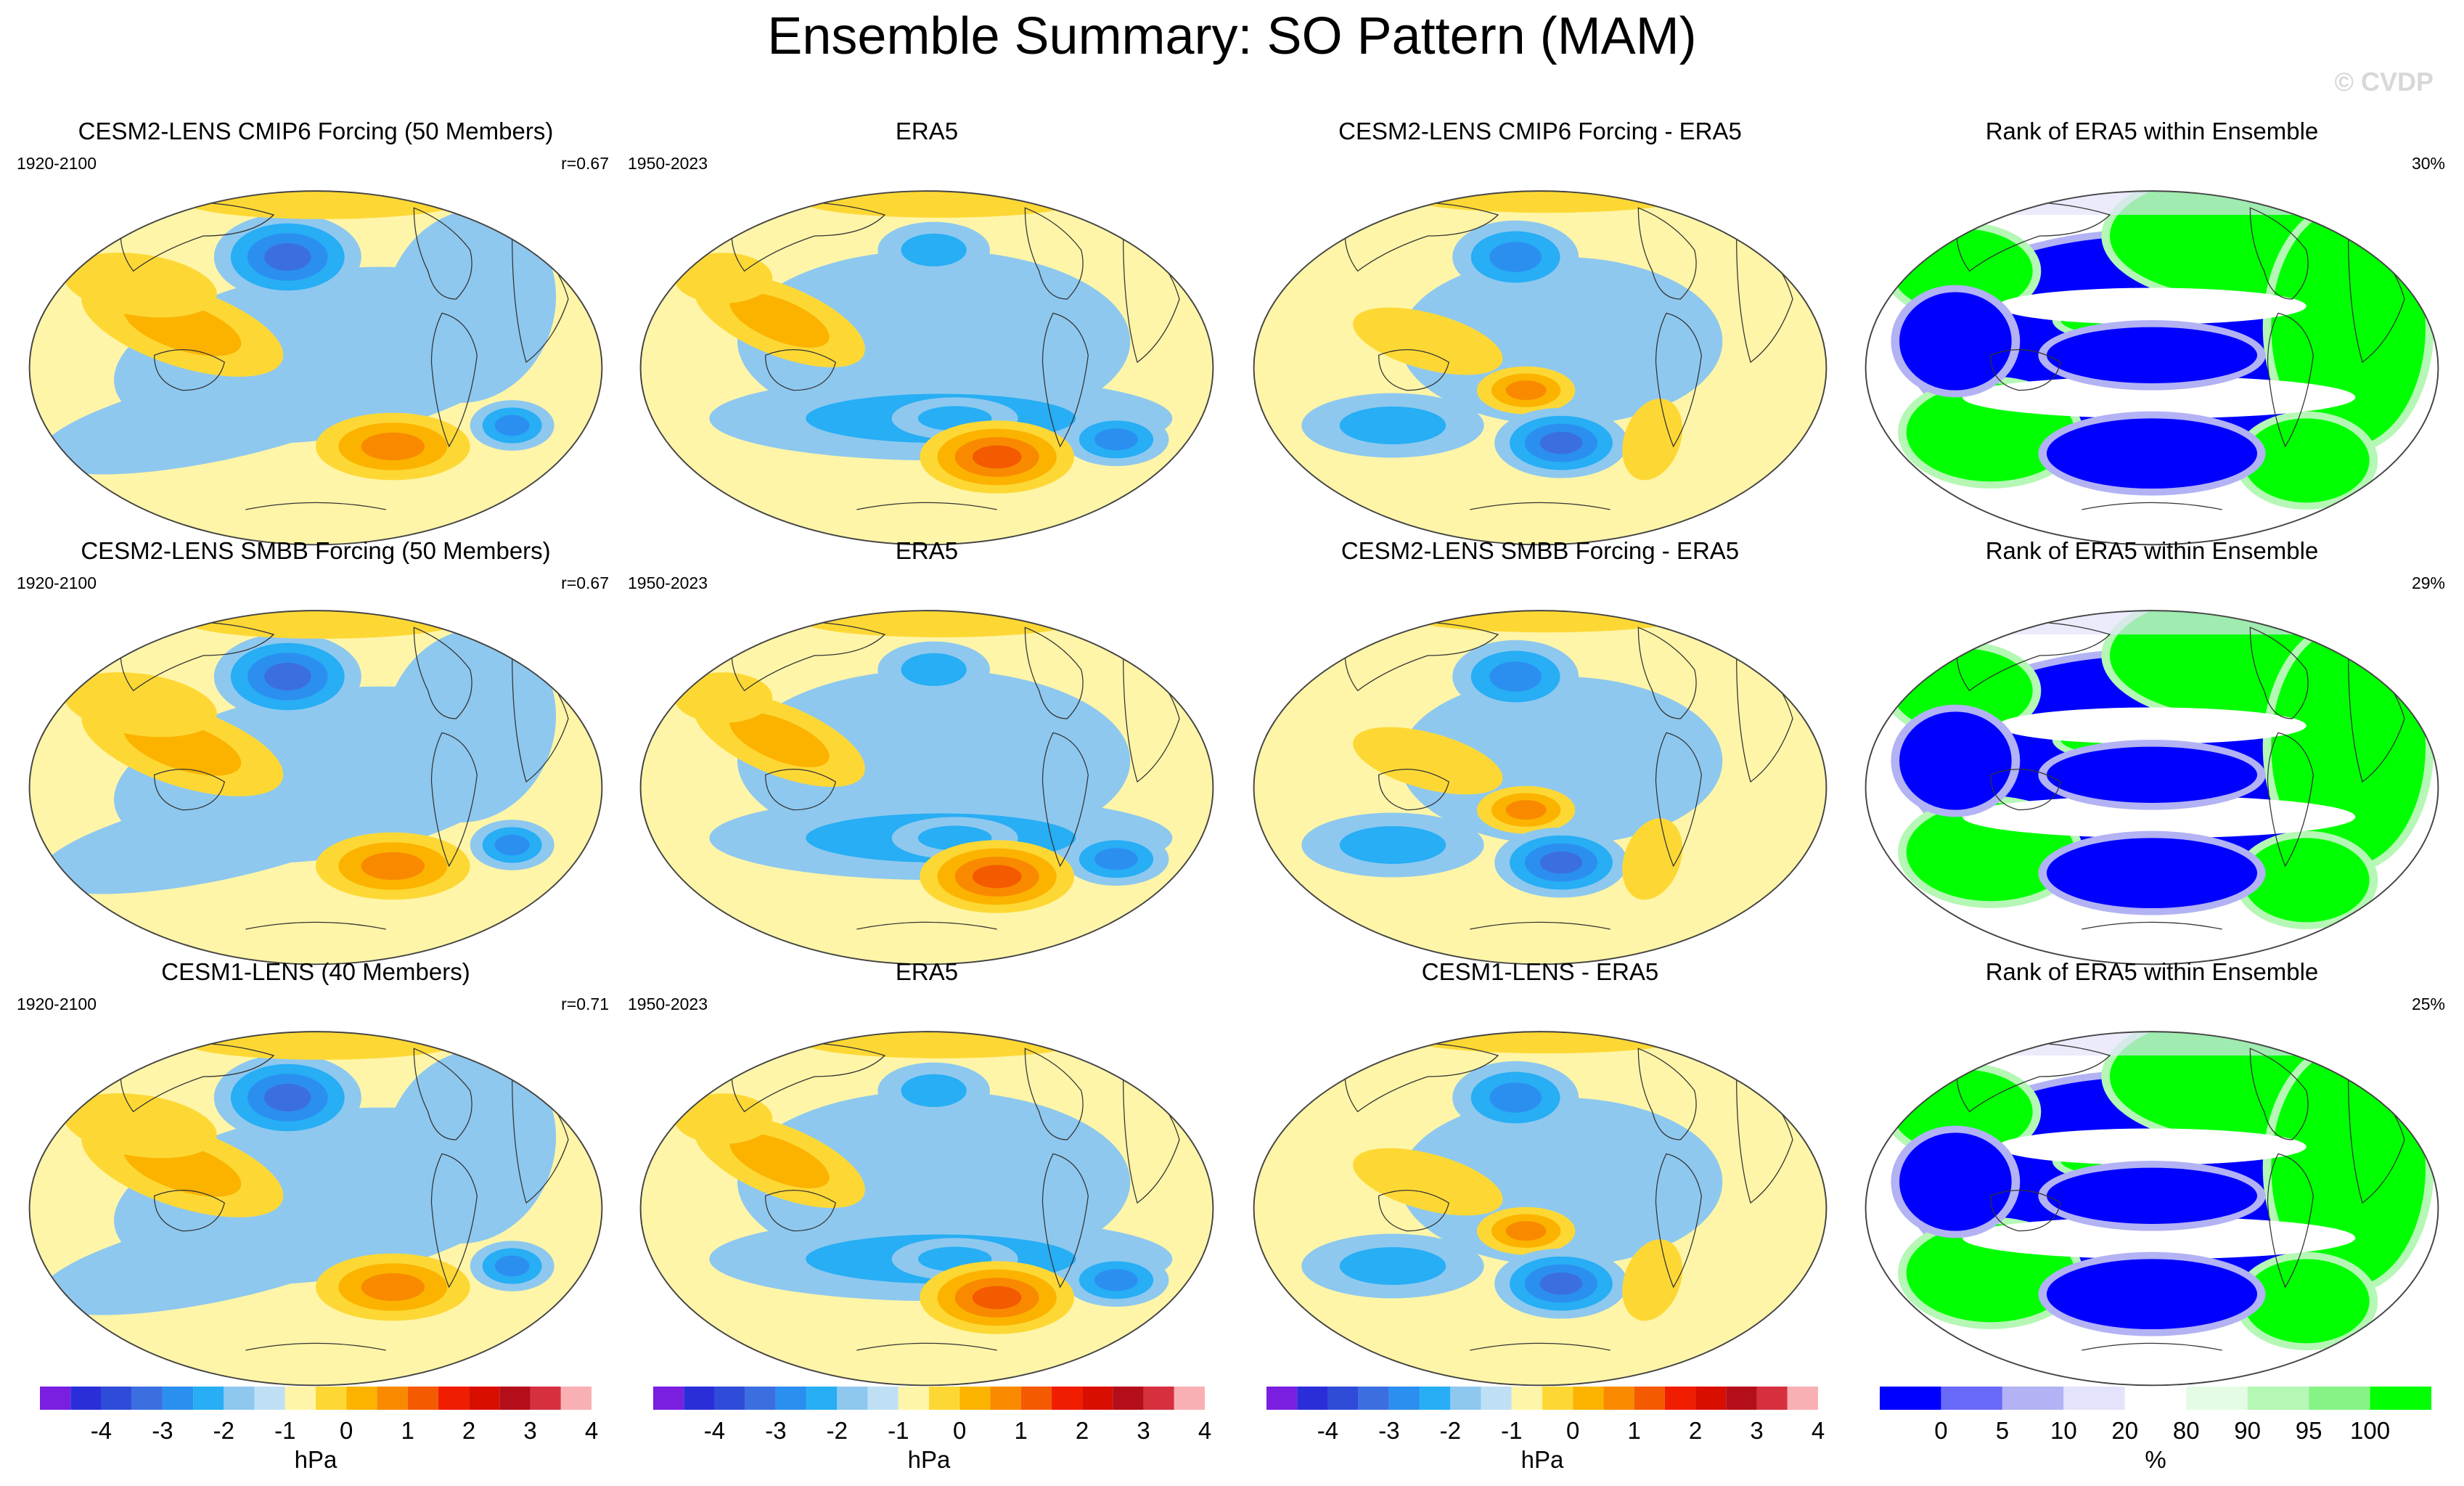 Image resolution: width=2464 pixels, height=1486 pixels. Describe the element at coordinates (2152, 726) in the screenshot. I see `rank-white-band-tropic` at that location.